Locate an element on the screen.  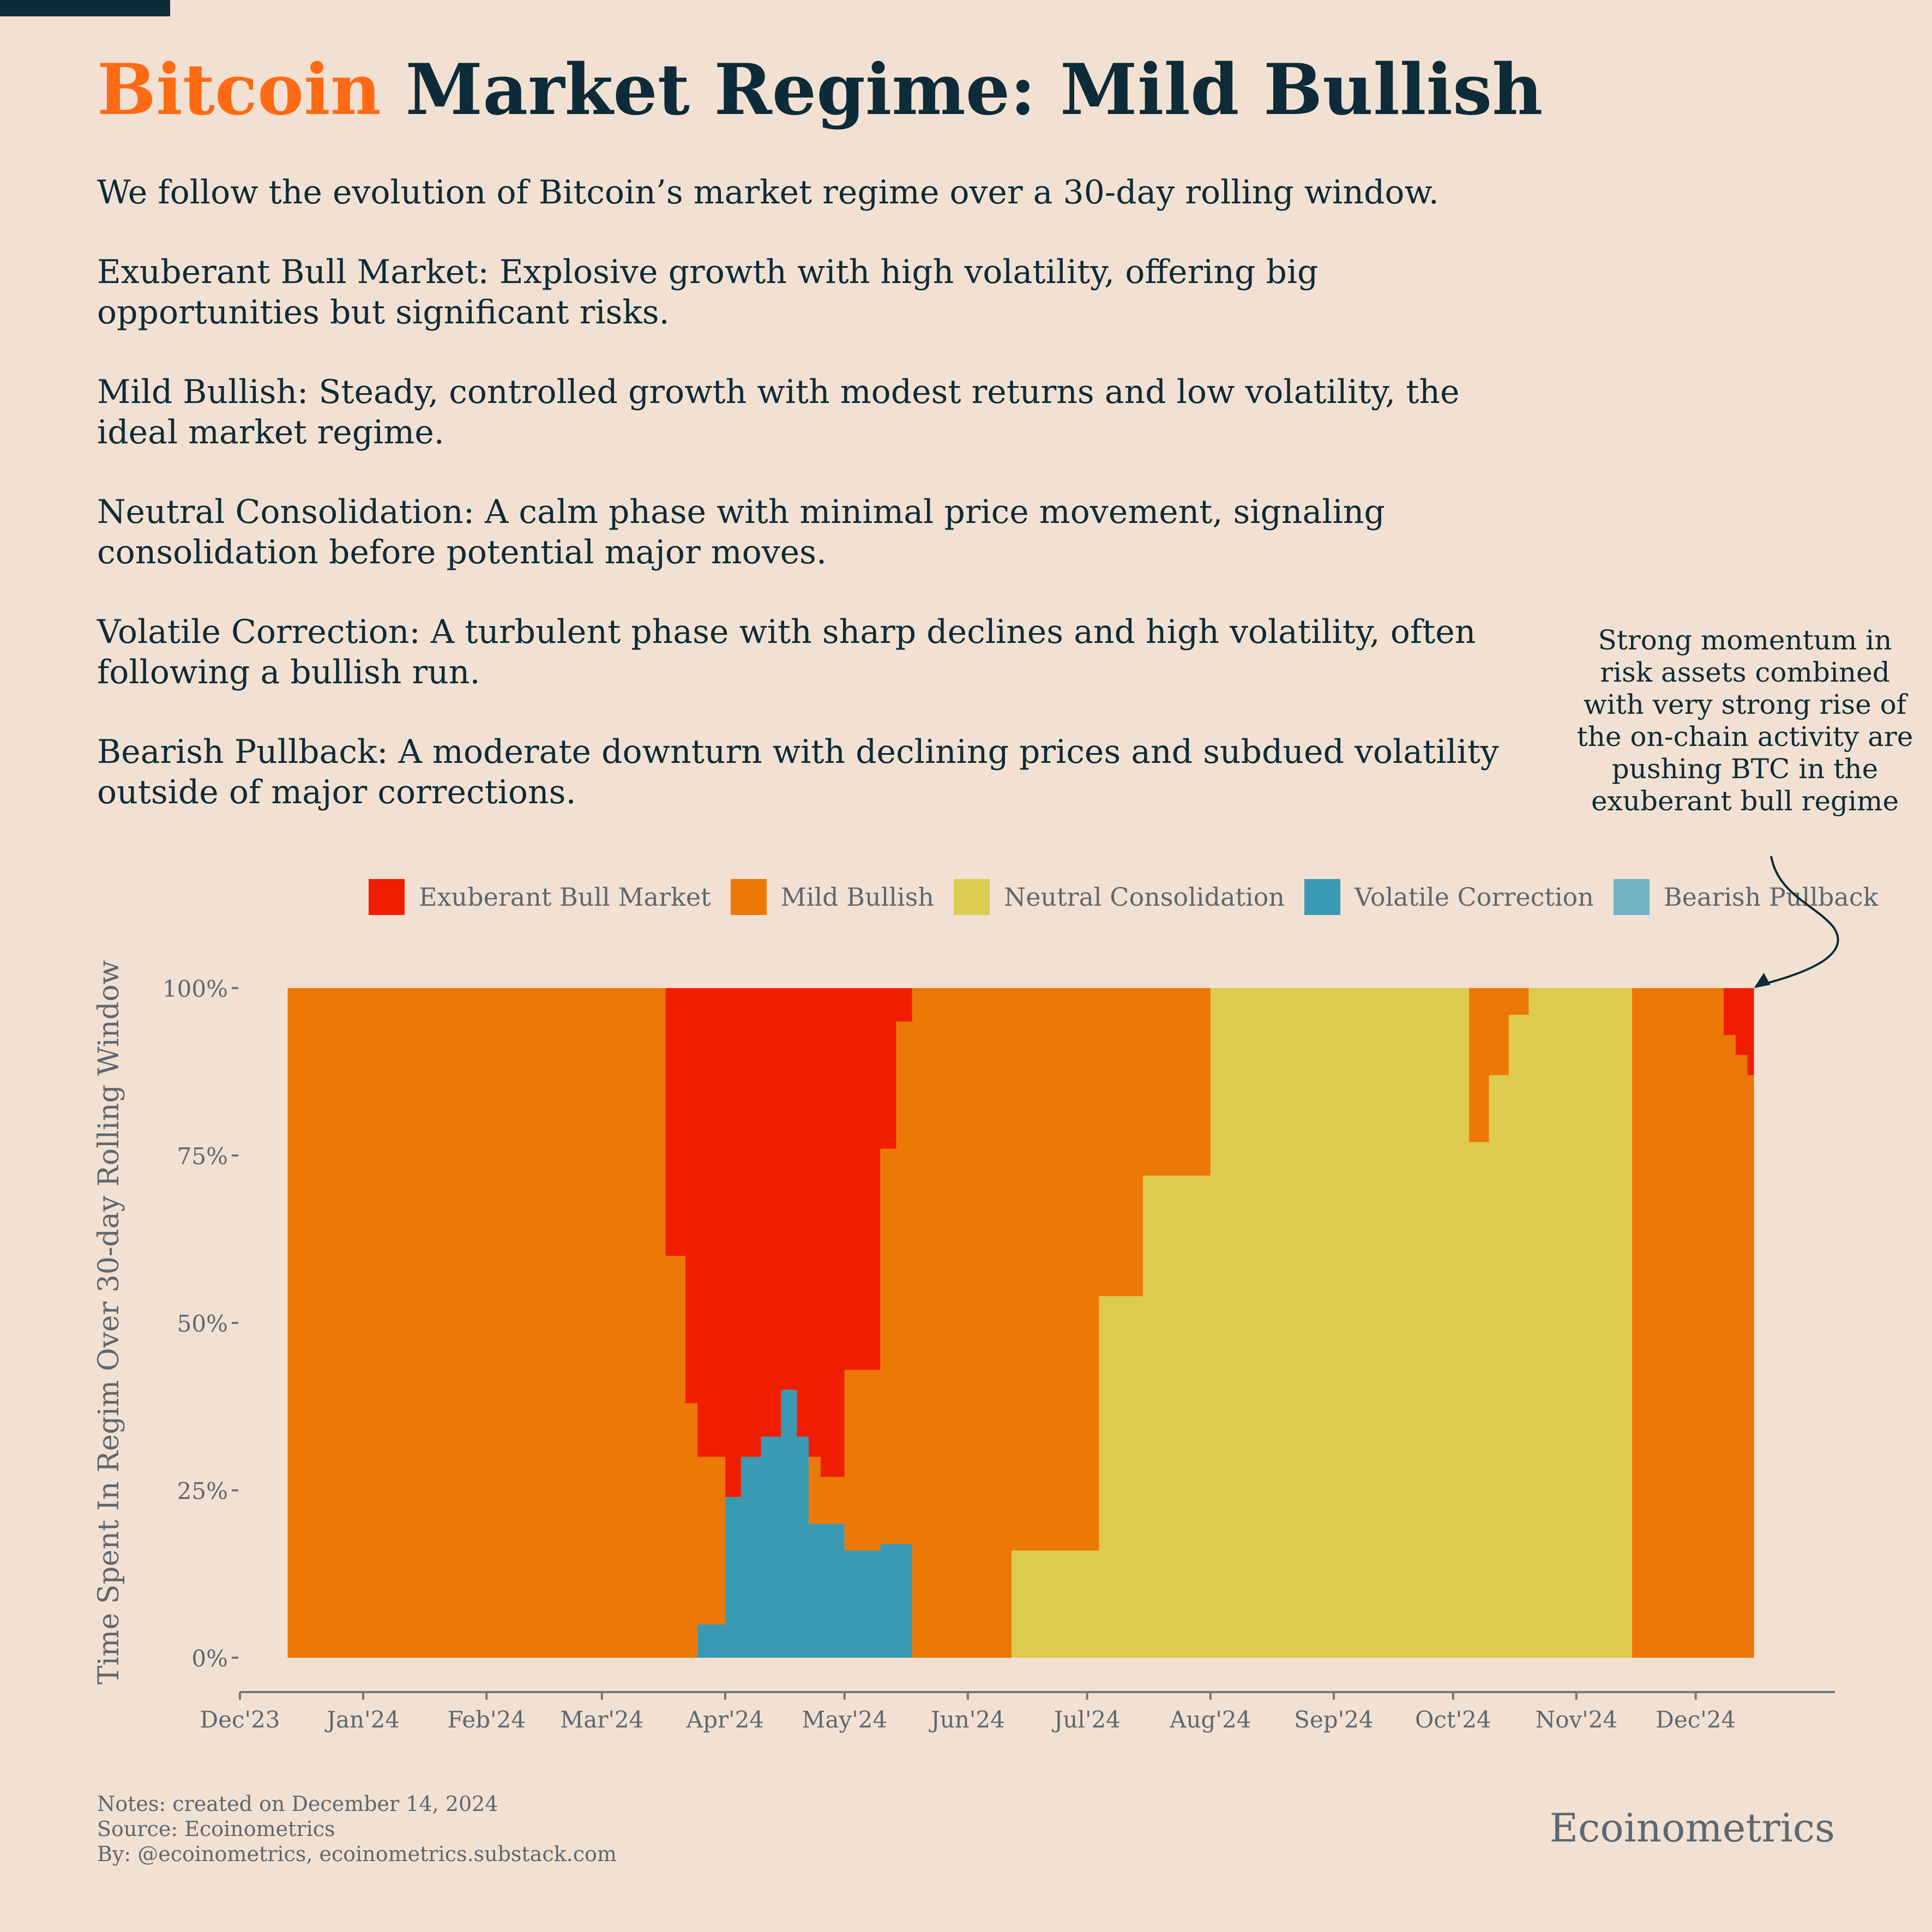
y-tick-label: 50% is located at coordinates (202, 1323).